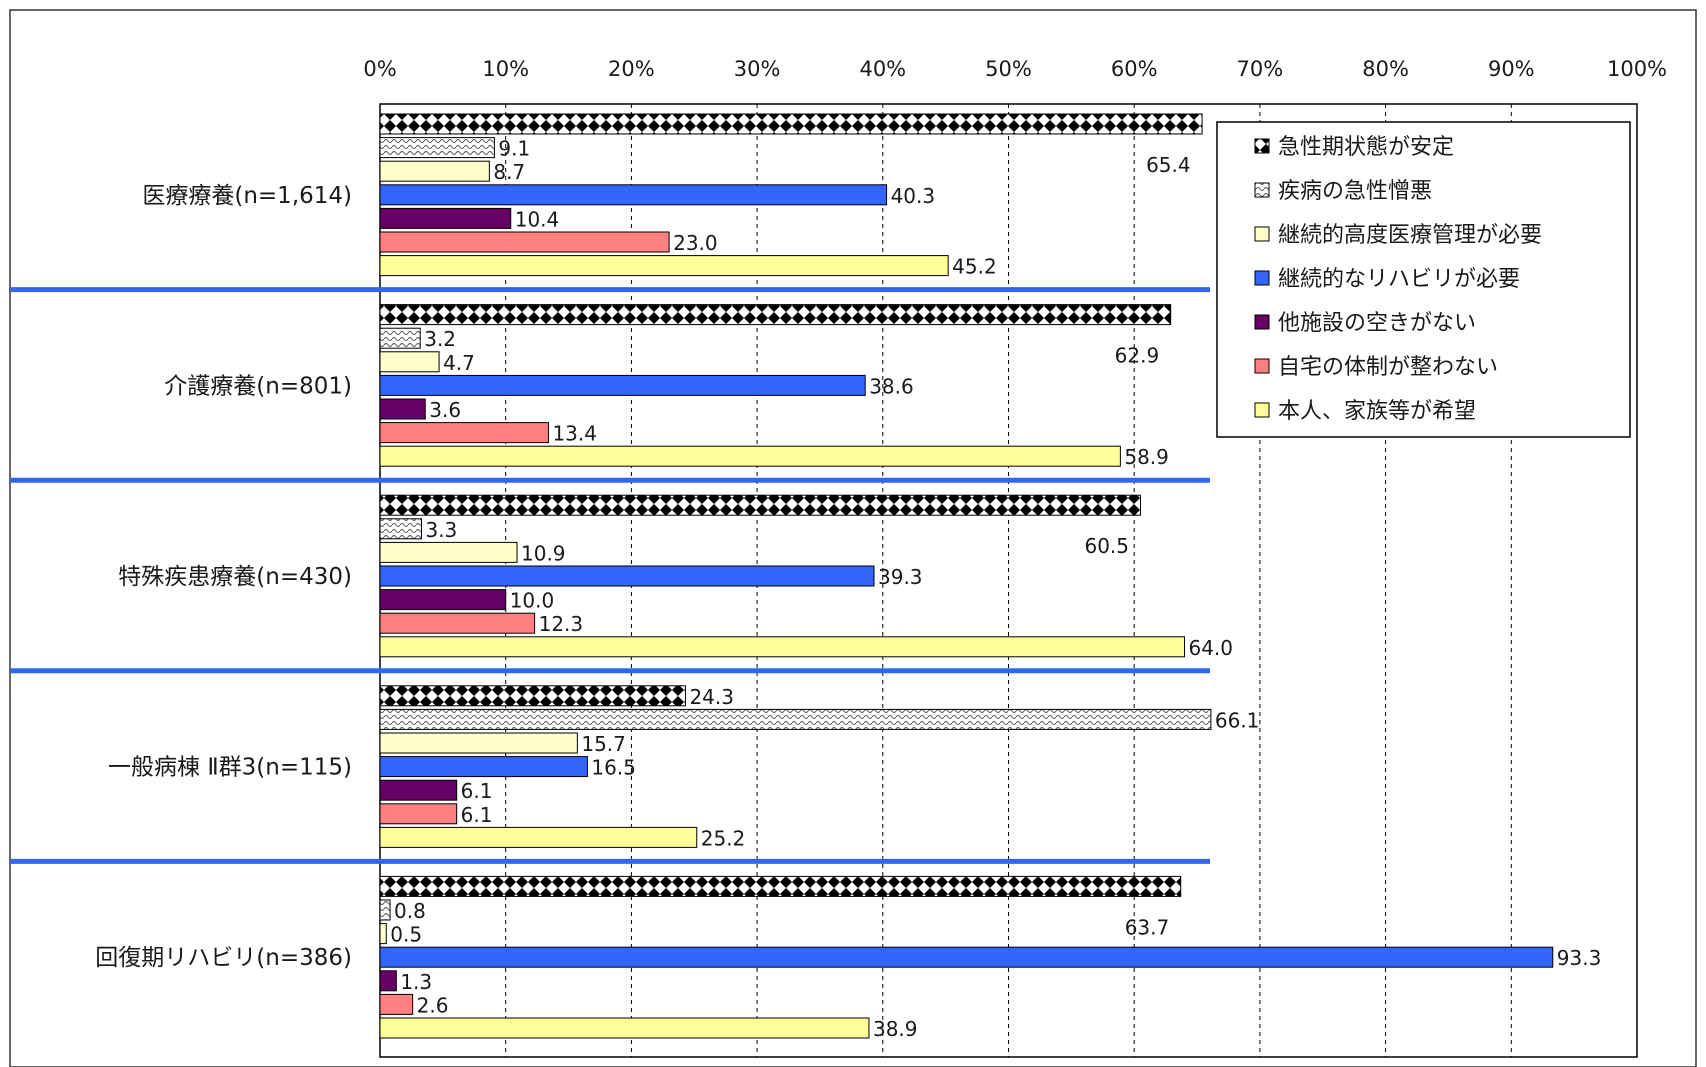 The width and height of the screenshot is (1706, 1067). What do you see at coordinates (406, 935) in the screenshot?
I see `data-label: 0.5` at bounding box center [406, 935].